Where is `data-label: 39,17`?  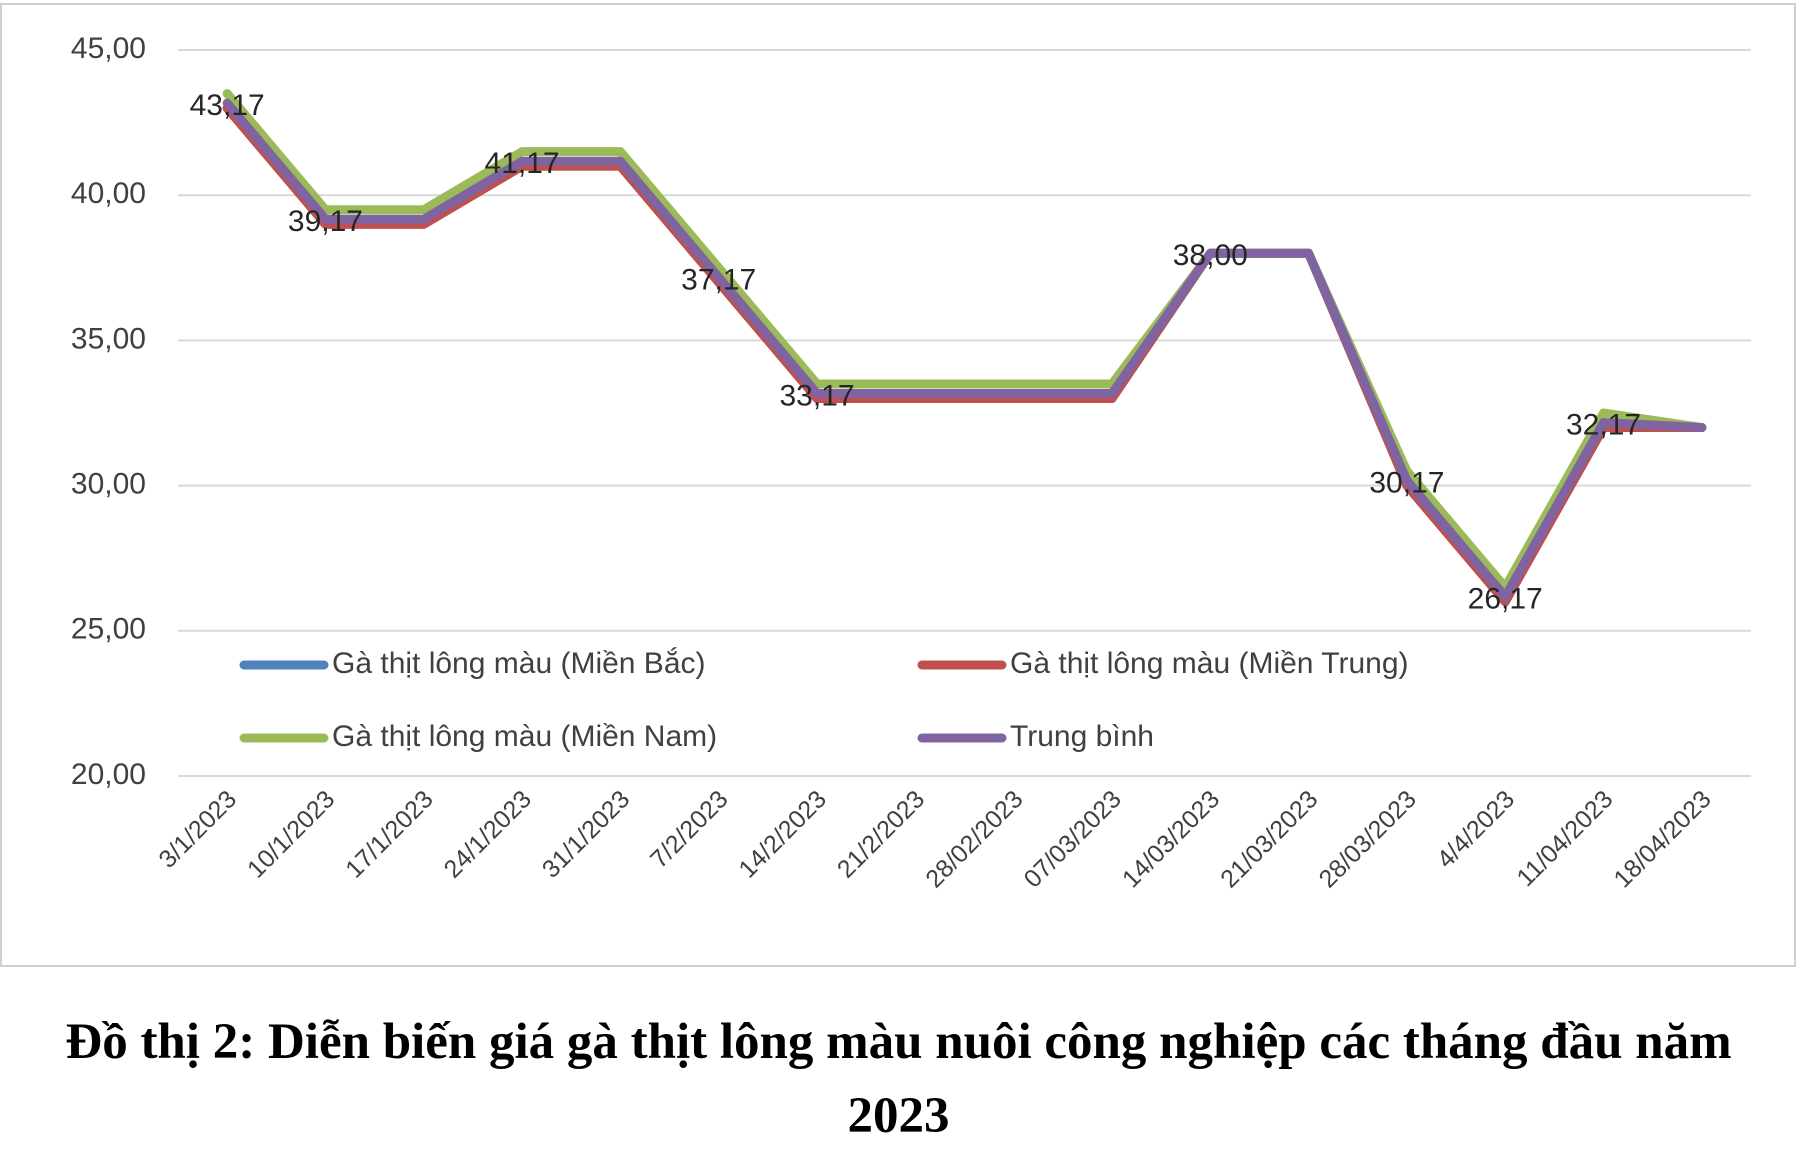 data-label: 39,17 is located at coordinates (325, 221).